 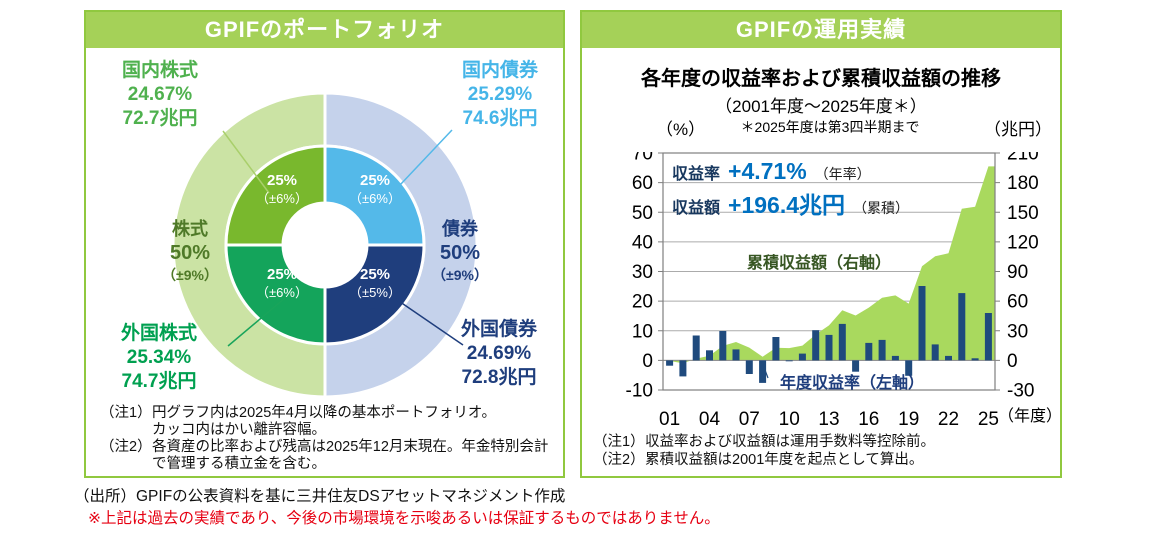 What do you see at coordinates (256, 322) in the screenshot?
I see `leader-line-foreign-equity` at bounding box center [256, 322].